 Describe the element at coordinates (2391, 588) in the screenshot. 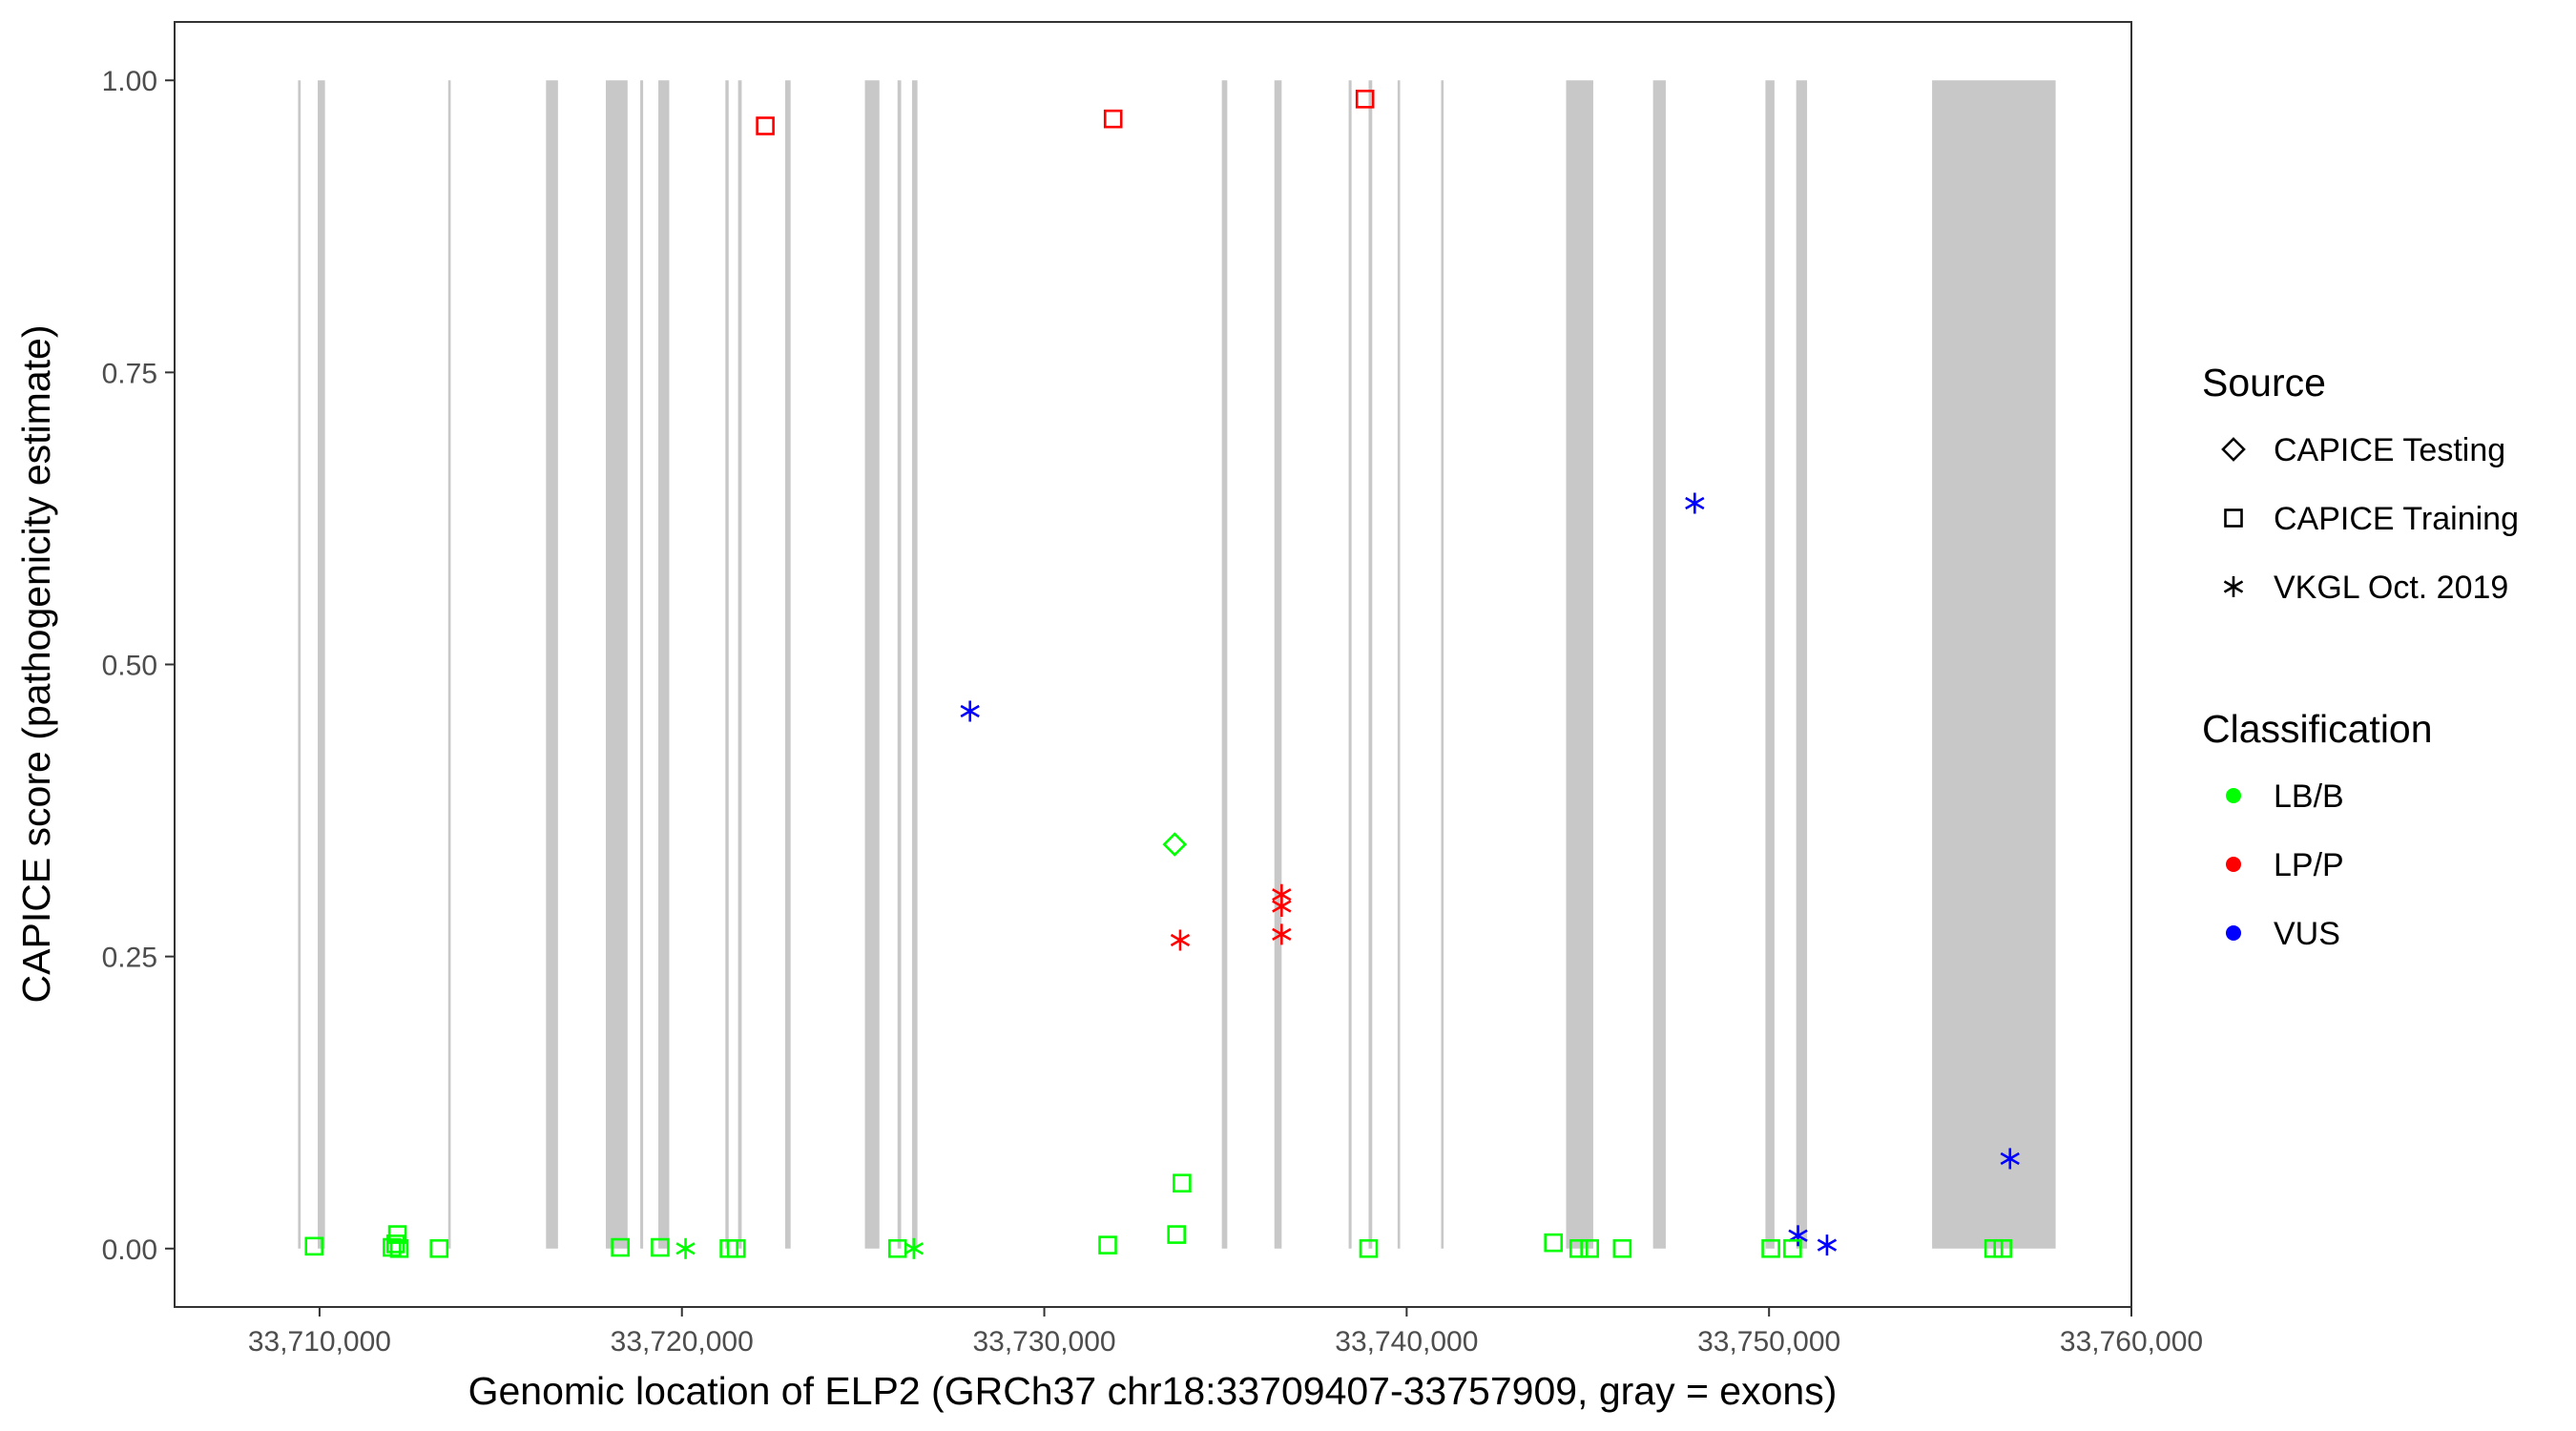

I see `legend-source-label-vkgl: VKGL Oct. 2019` at that location.